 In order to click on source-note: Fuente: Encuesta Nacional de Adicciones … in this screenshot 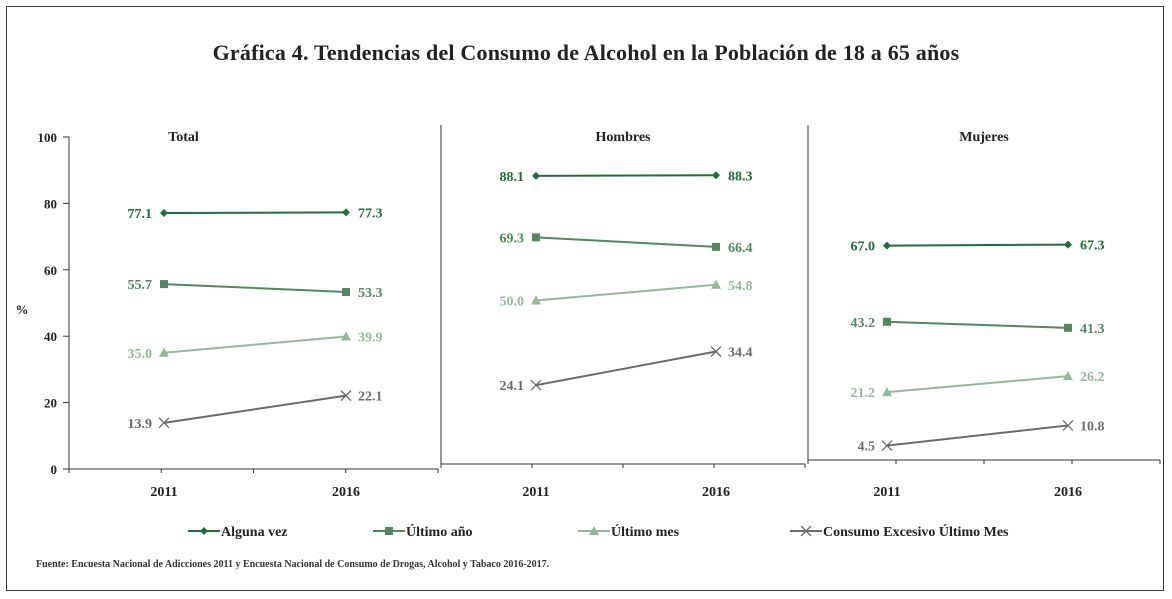, I will do `click(293, 564)`.